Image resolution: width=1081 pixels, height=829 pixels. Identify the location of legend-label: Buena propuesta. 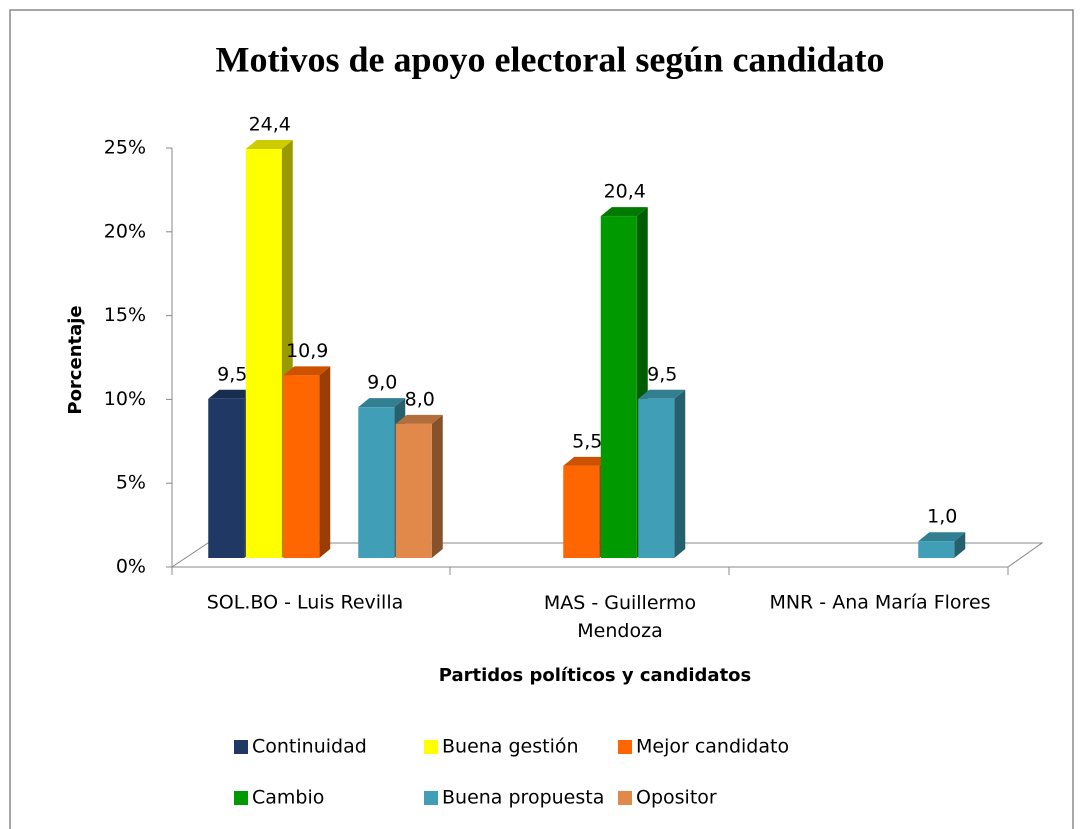
(523, 798).